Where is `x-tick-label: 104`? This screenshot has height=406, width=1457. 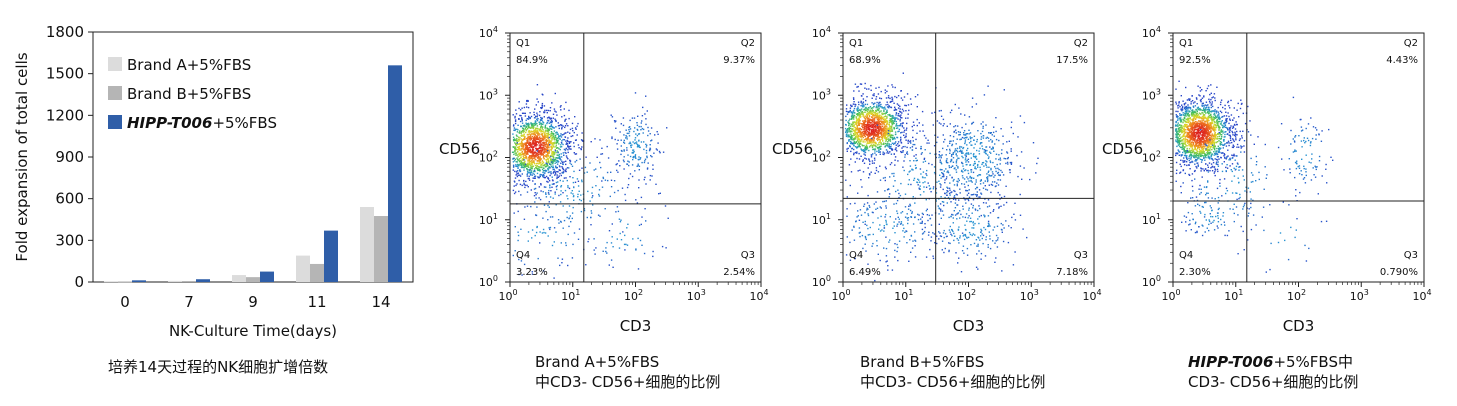
x-tick-label: 104 is located at coordinates (1091, 295).